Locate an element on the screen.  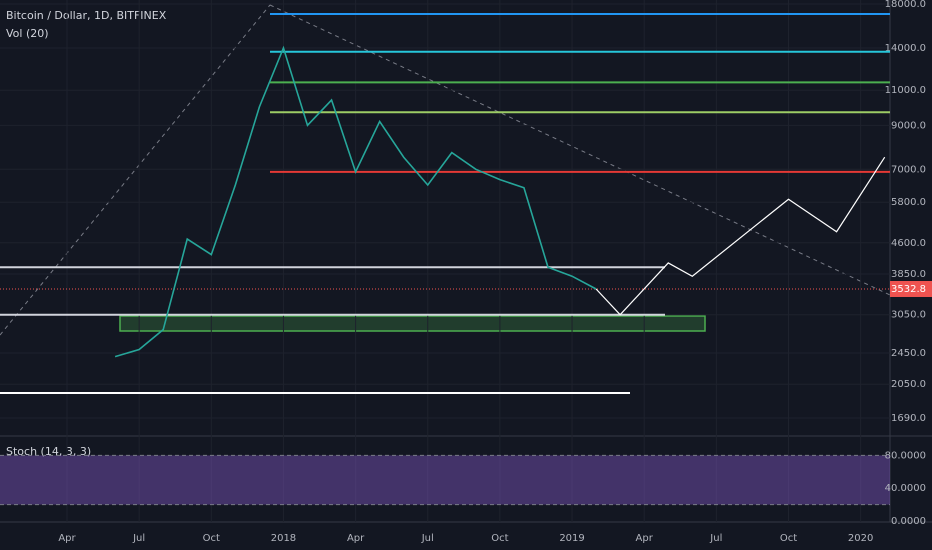
y-tick-label: 9000.0 is located at coordinates (908, 125).